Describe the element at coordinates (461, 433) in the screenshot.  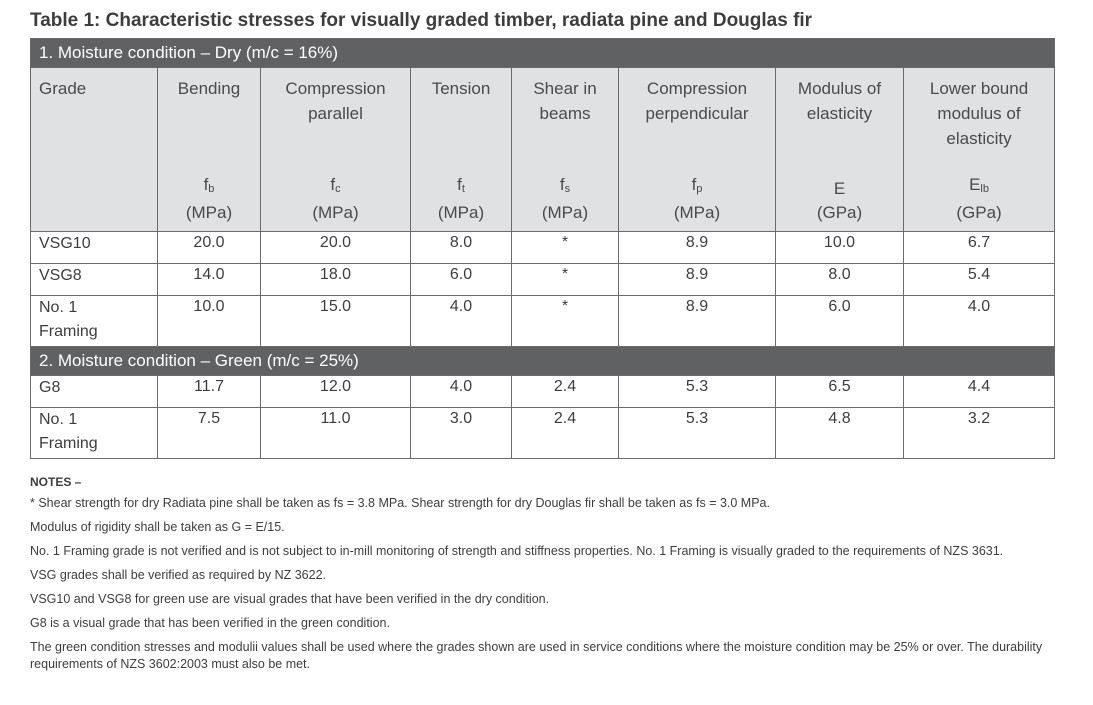
I see `table-cell: 3.0` at that location.